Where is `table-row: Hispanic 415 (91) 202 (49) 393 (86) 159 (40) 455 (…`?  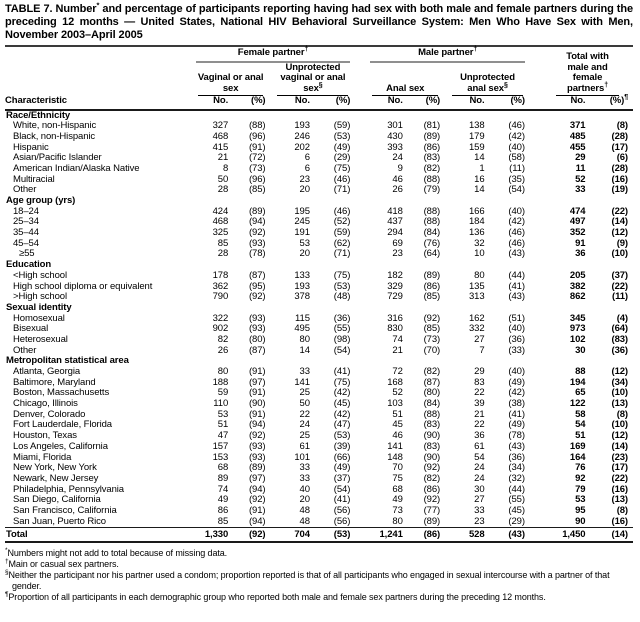 table-row: Hispanic 415 (91) 202 (49) 393 (86) 159 (40) 455 (… is located at coordinates (319, 147).